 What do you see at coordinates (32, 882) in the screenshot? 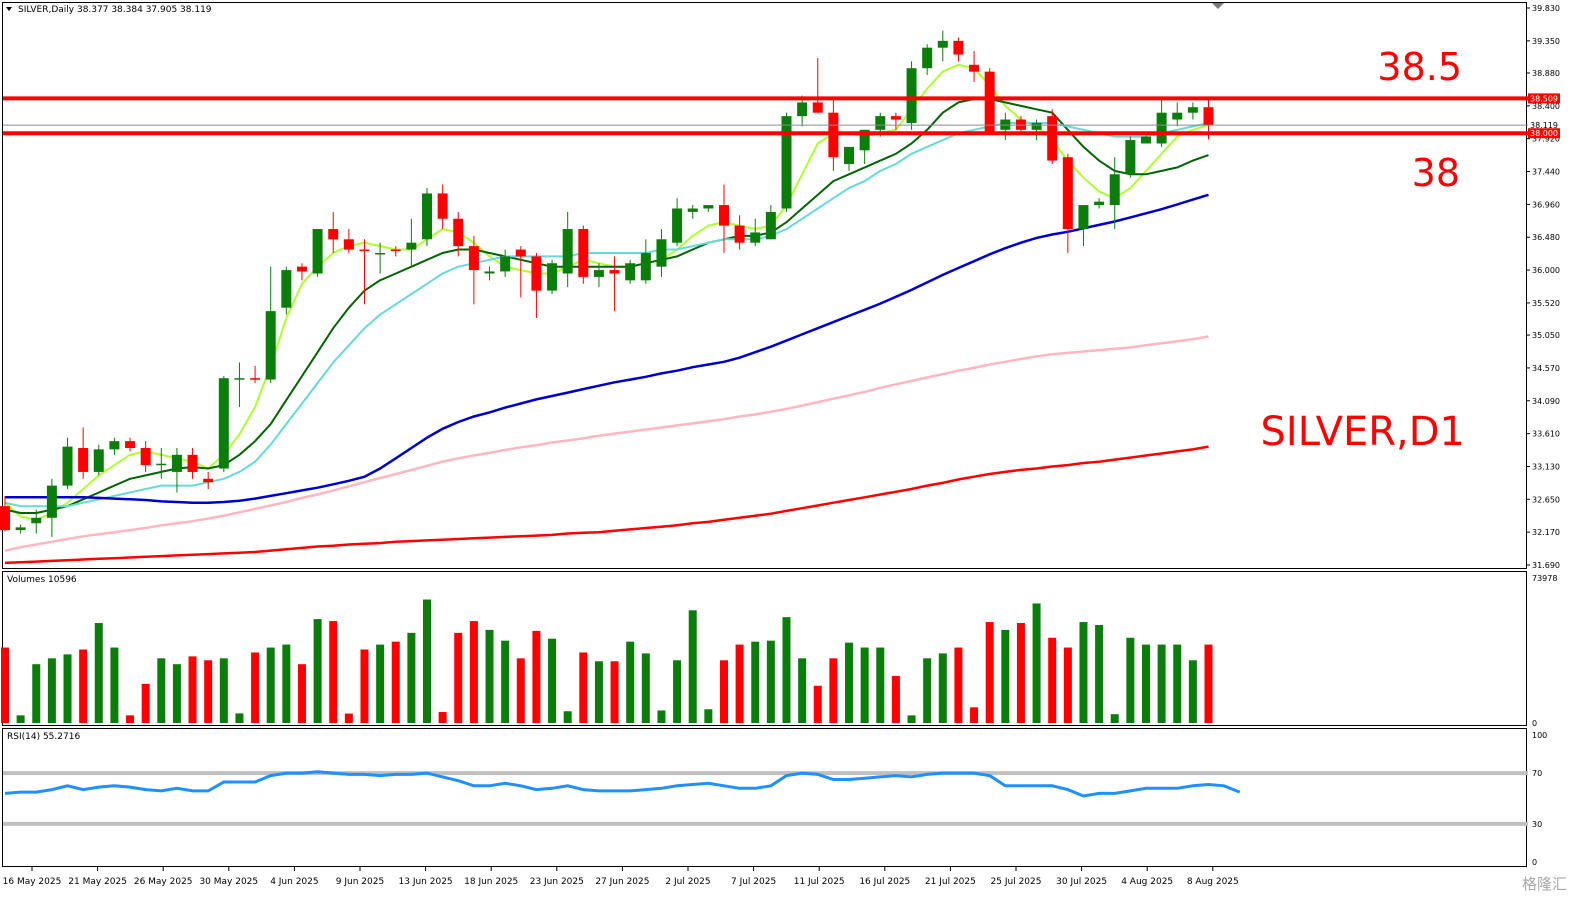
I see `time-tick-label: 16 May 2025` at bounding box center [32, 882].